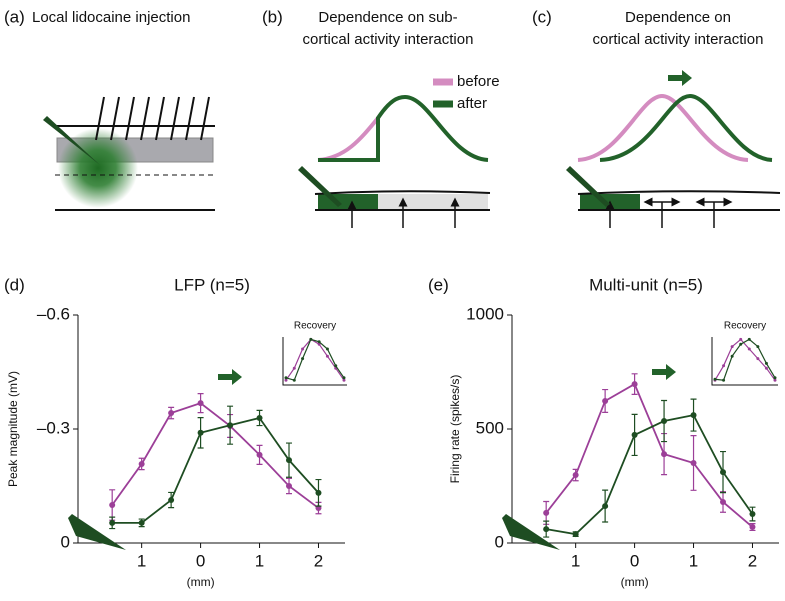  Describe the element at coordinates (646, 284) in the screenshot. I see `chart-title: Multi-unit (n=5)` at that location.